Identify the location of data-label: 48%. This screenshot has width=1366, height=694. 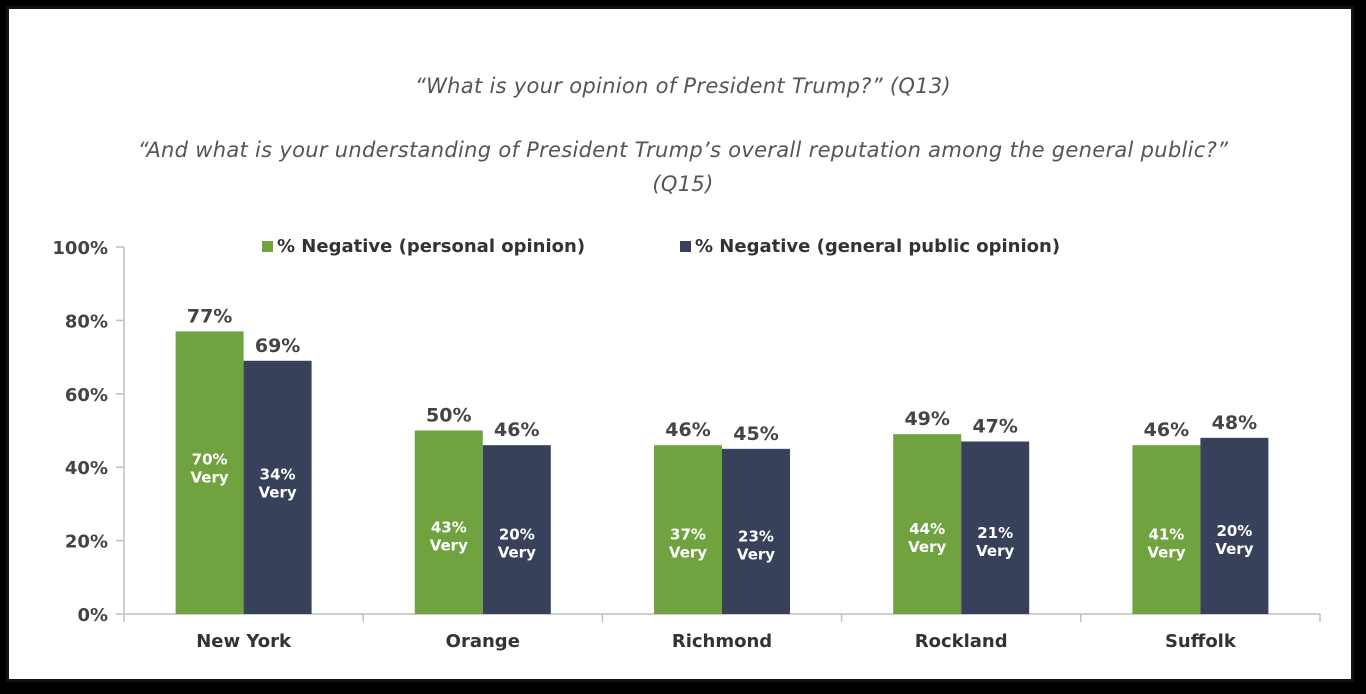
(1234, 423).